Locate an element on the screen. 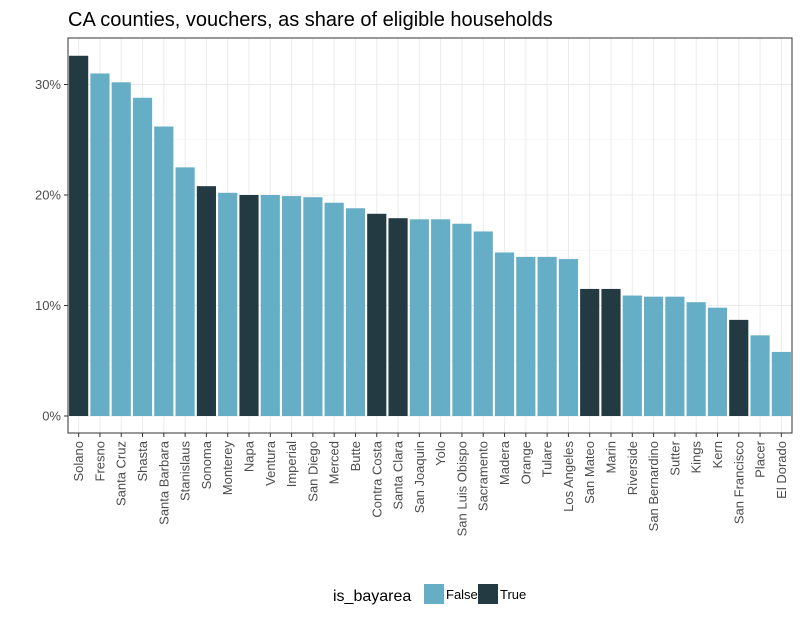 Image resolution: width=800 pixels, height=618 pixels. bar-merced is located at coordinates (334, 309).